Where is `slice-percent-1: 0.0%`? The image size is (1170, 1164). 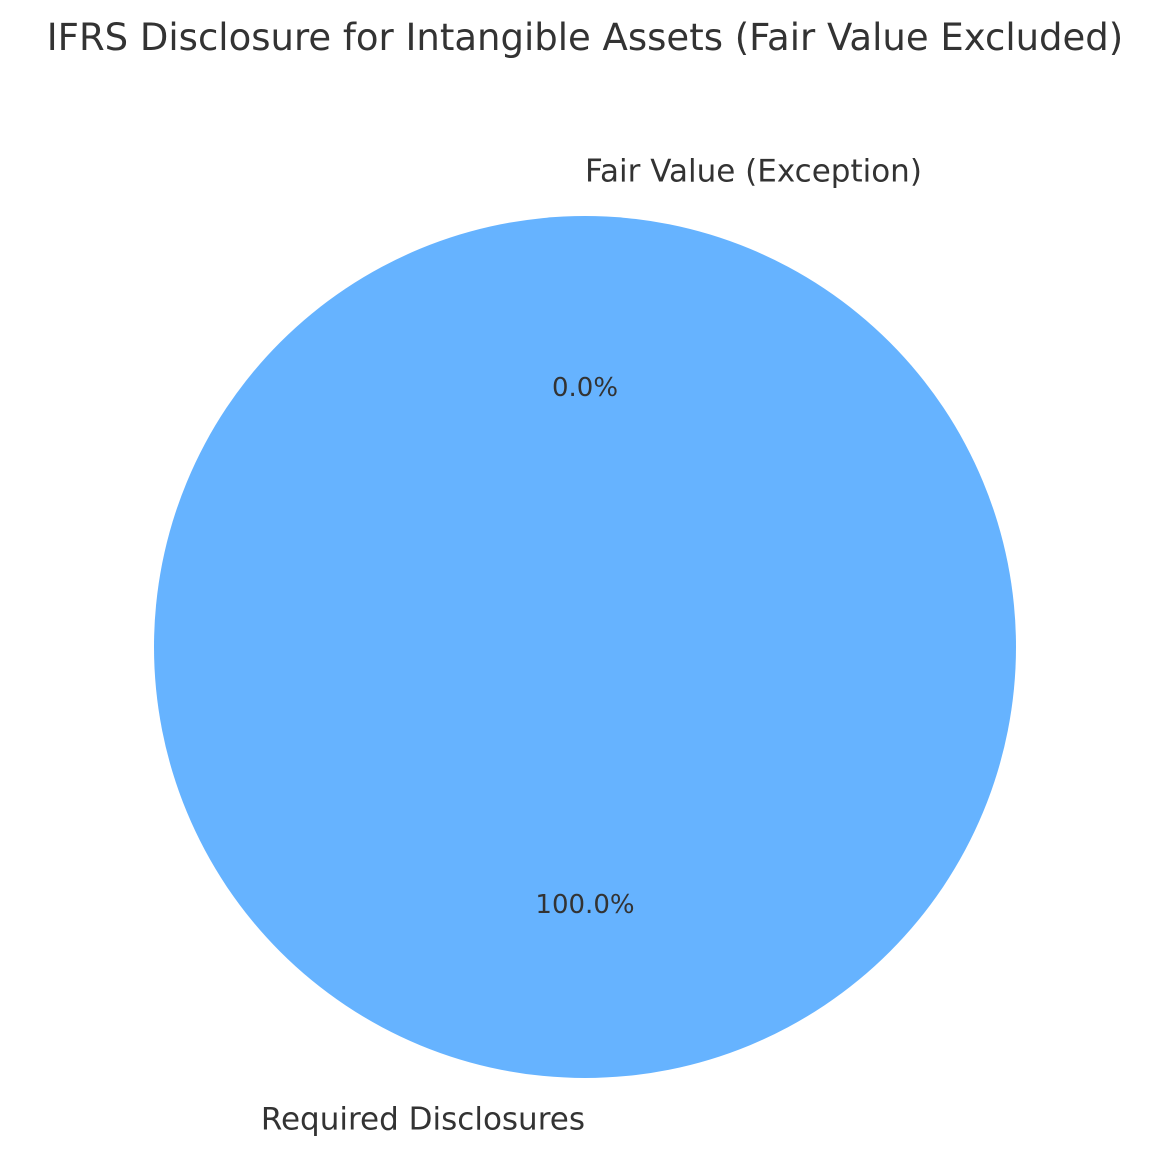 slice-percent-1: 0.0% is located at coordinates (585, 388).